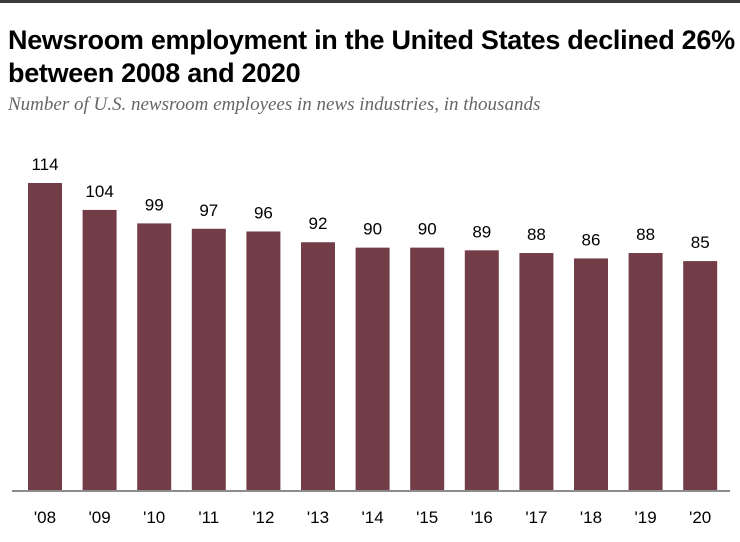  What do you see at coordinates (591, 517) in the screenshot?
I see `x-tick-label: '18` at bounding box center [591, 517].